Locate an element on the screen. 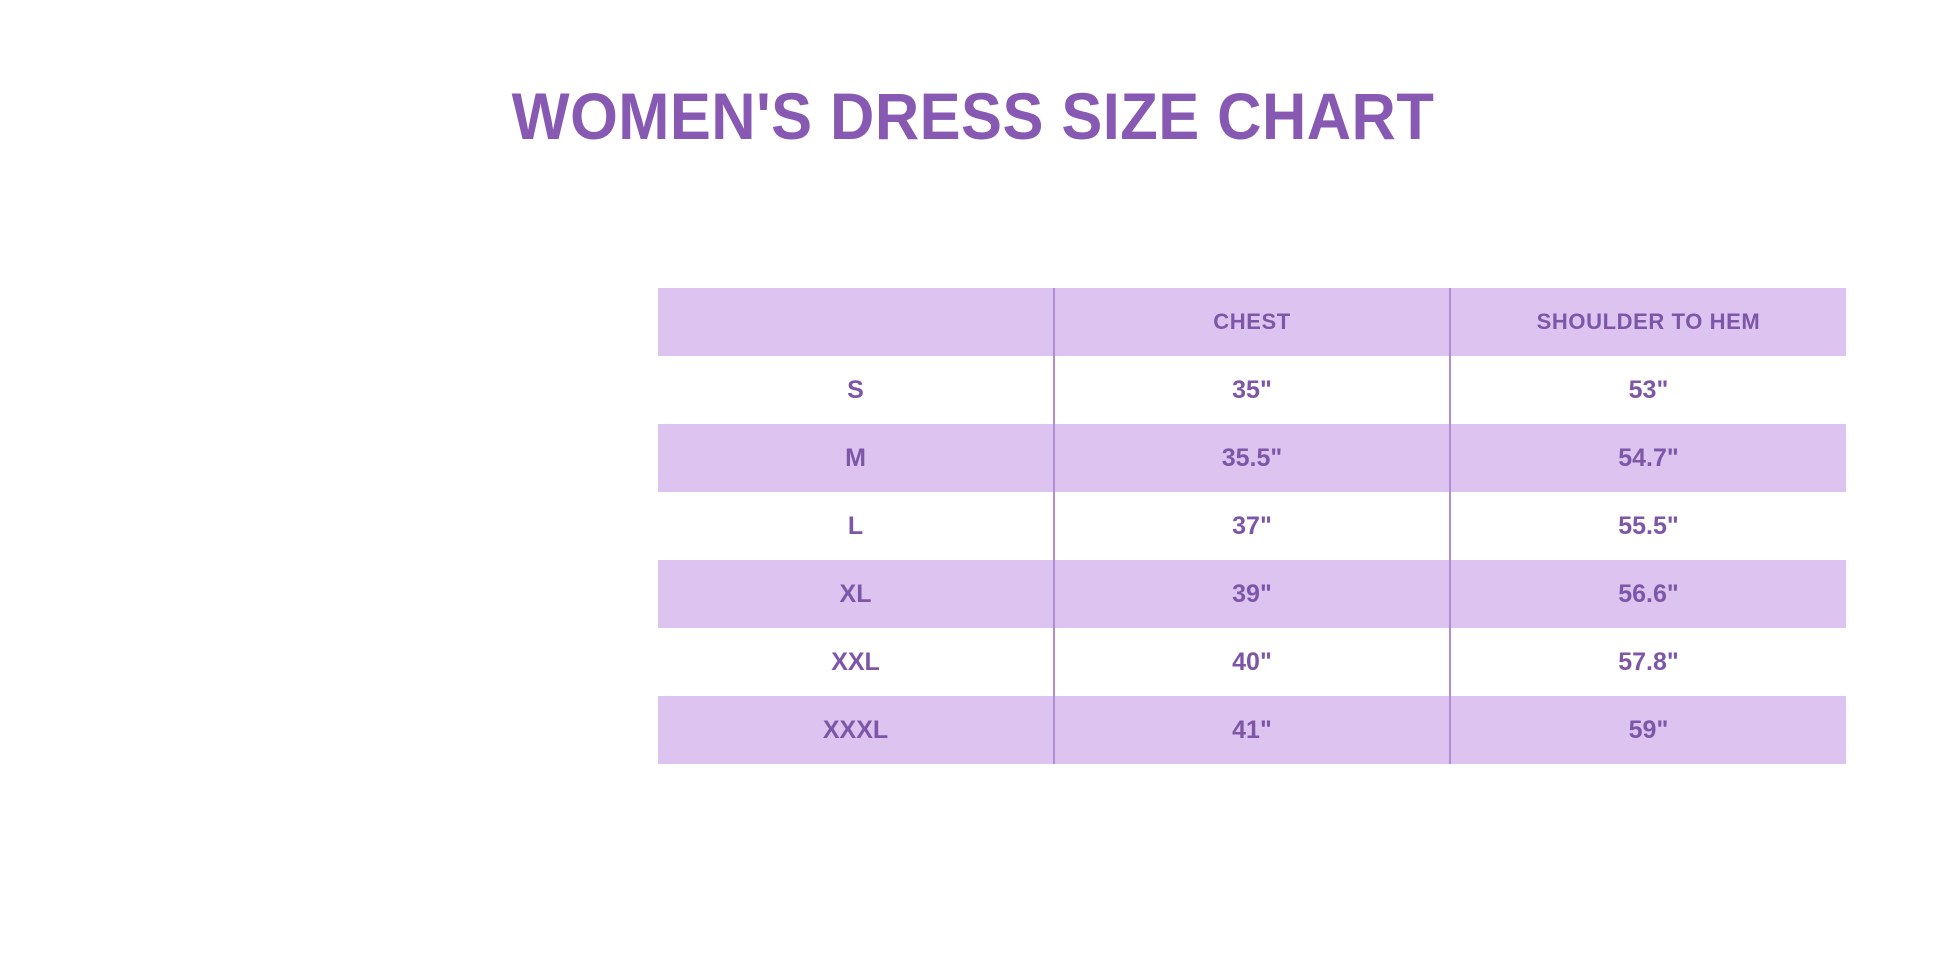 Image resolution: width=1946 pixels, height=973 pixels. table-row: L 37" 55.5" is located at coordinates (1252, 526).